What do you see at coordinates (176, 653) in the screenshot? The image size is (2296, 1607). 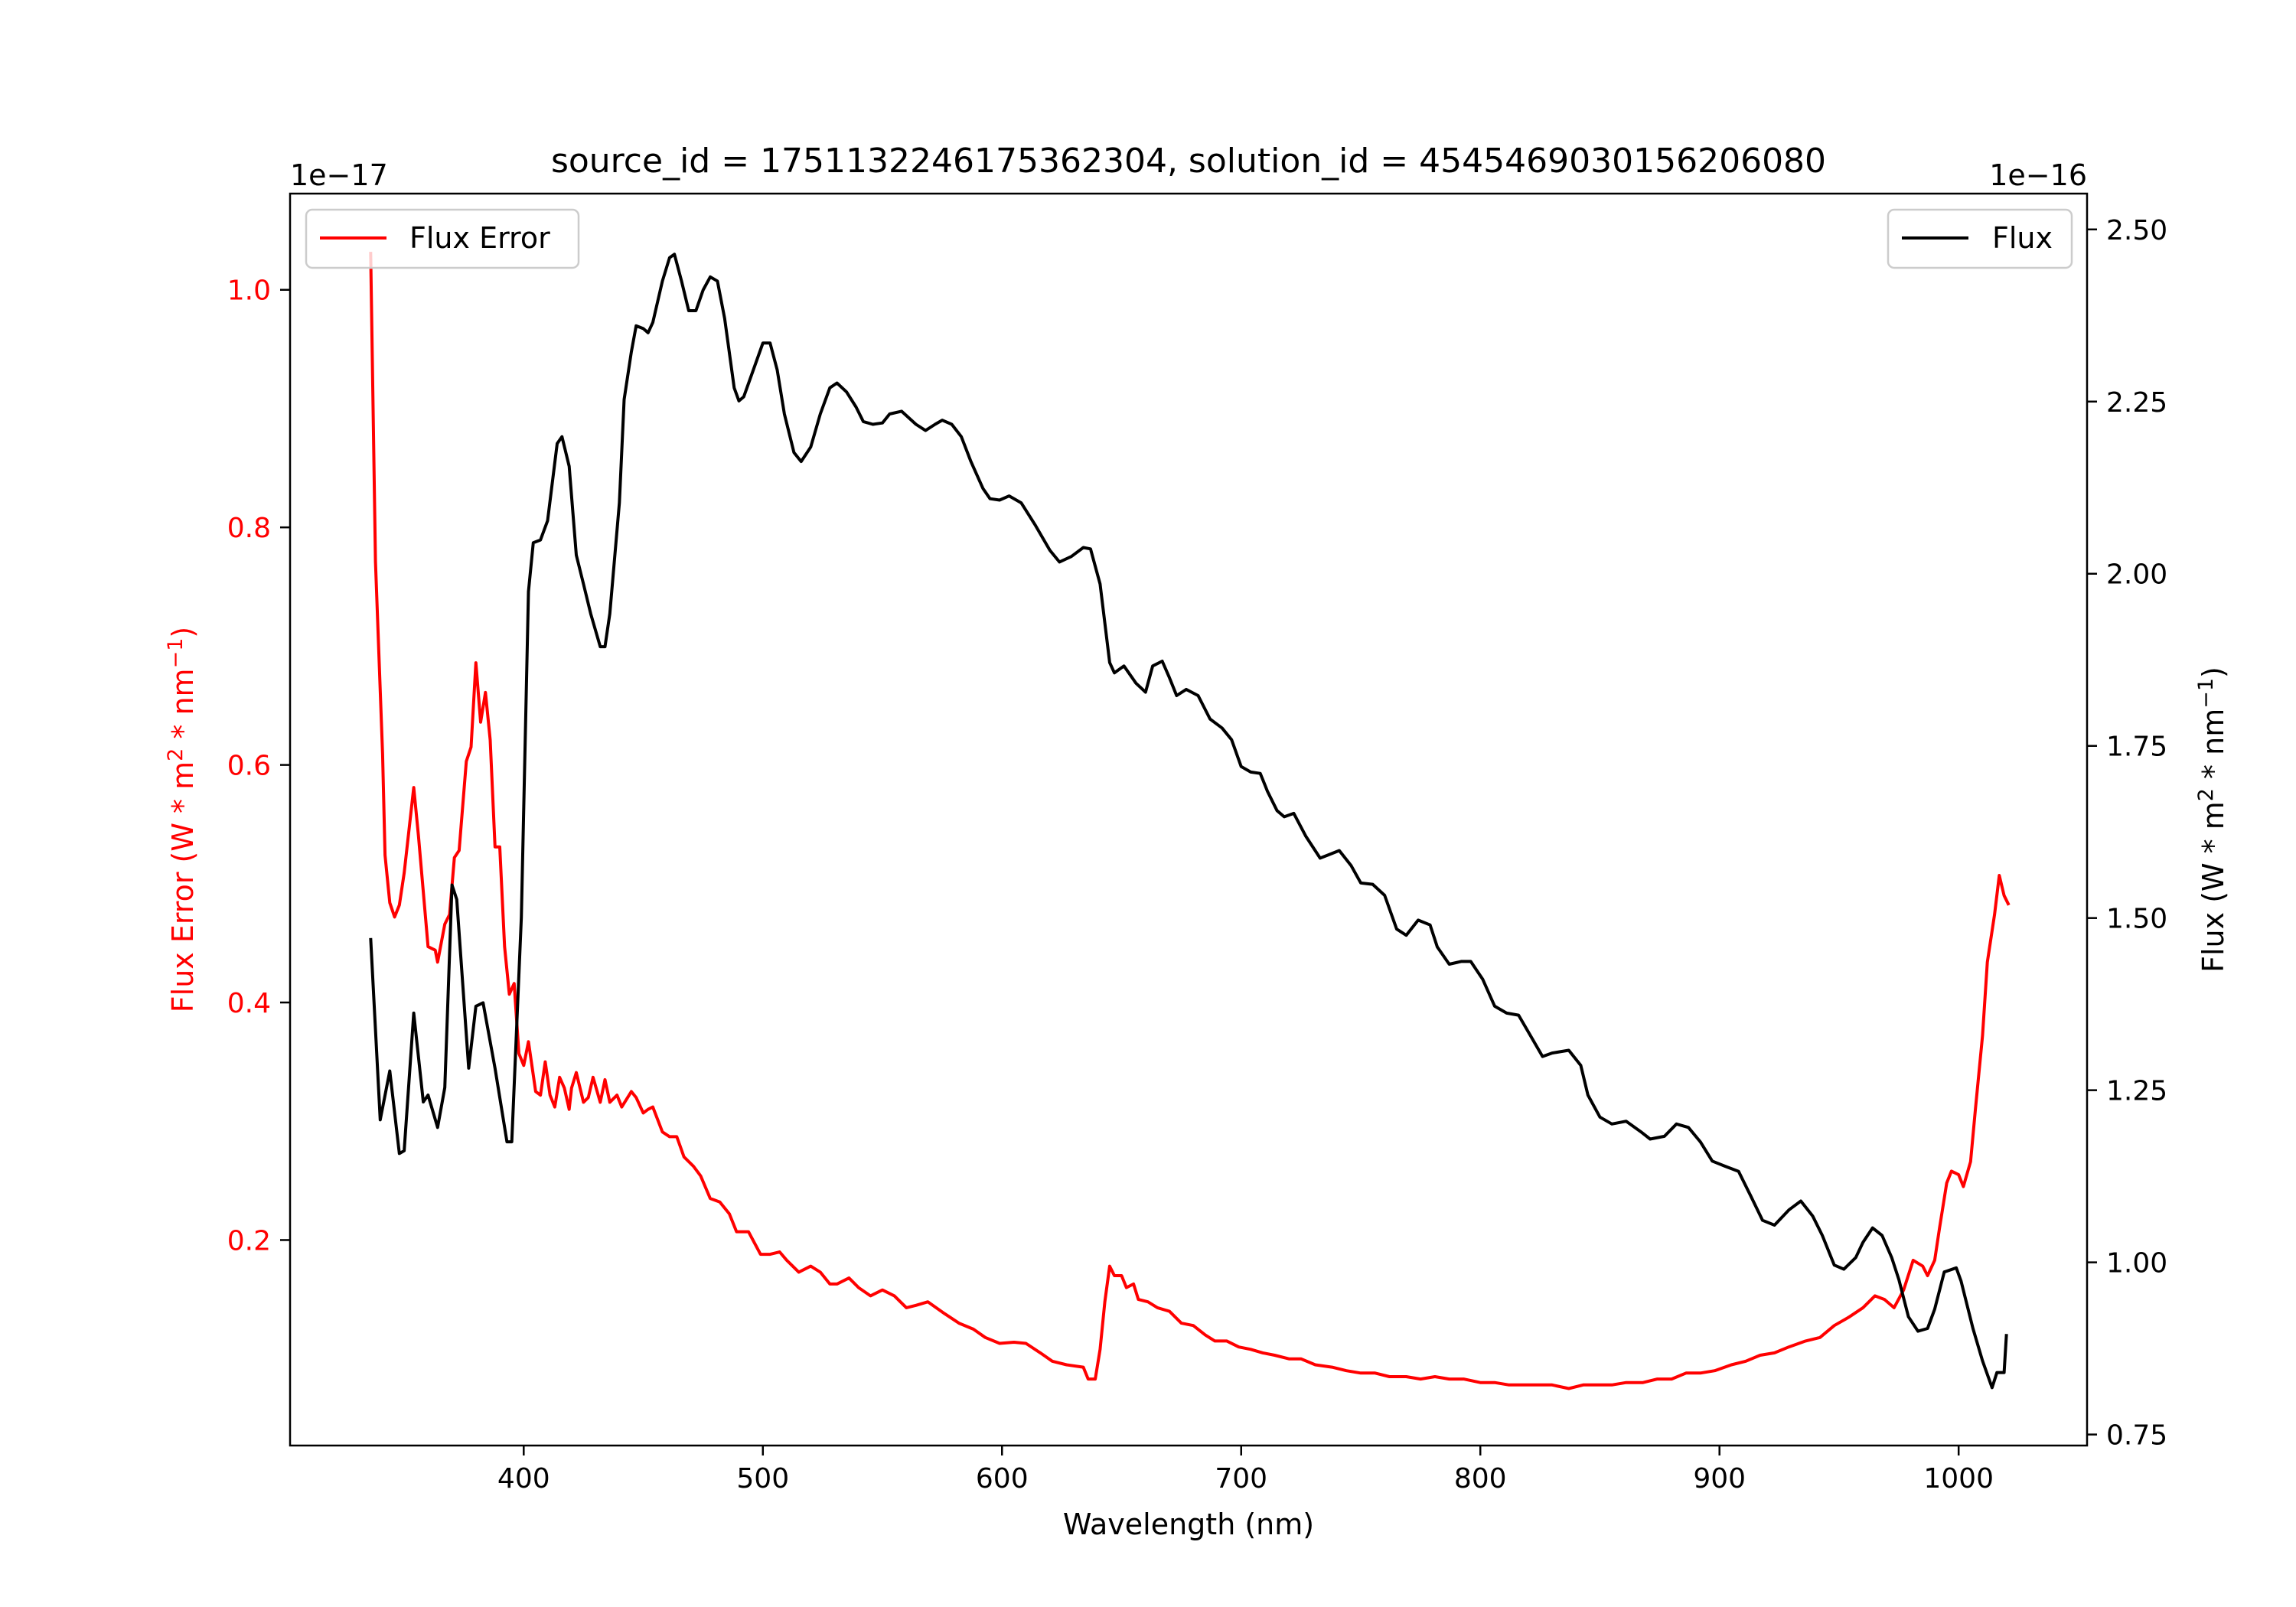 I see `left-ylabel-sup: −1` at bounding box center [176, 653].